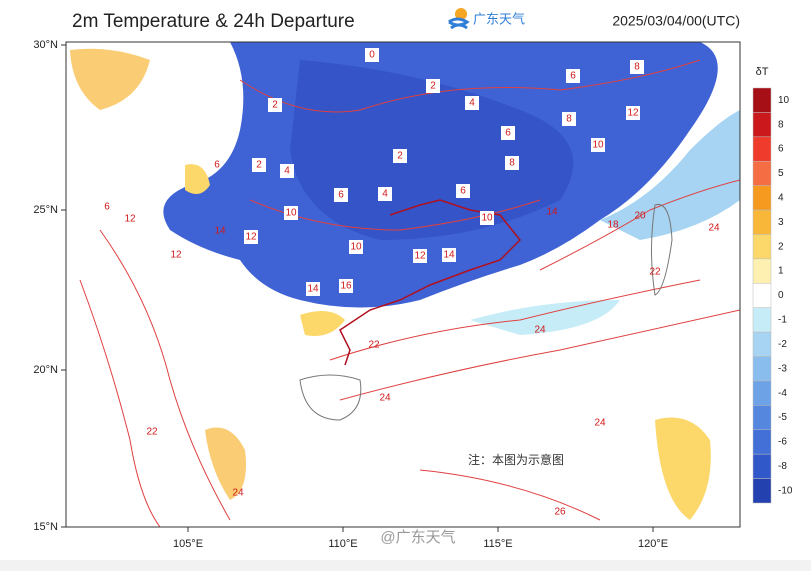  I want to click on timestamp: 2025/03/04/00(UTC), so click(676, 21).